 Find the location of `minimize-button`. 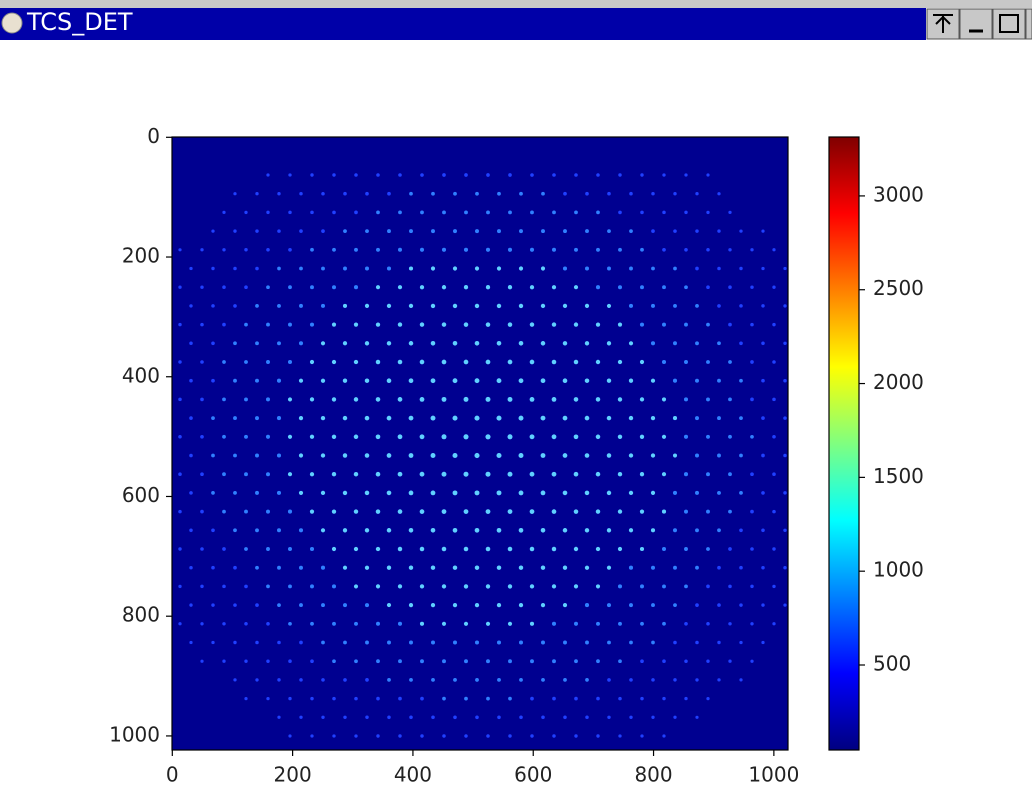

minimize-button is located at coordinates (976, 24).